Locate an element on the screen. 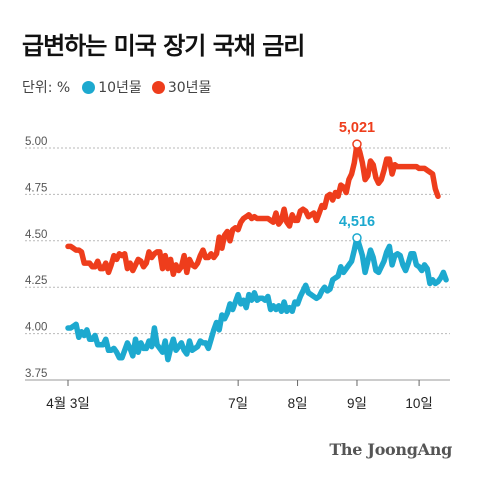  y-tick-label: 4.00 is located at coordinates (36, 328).